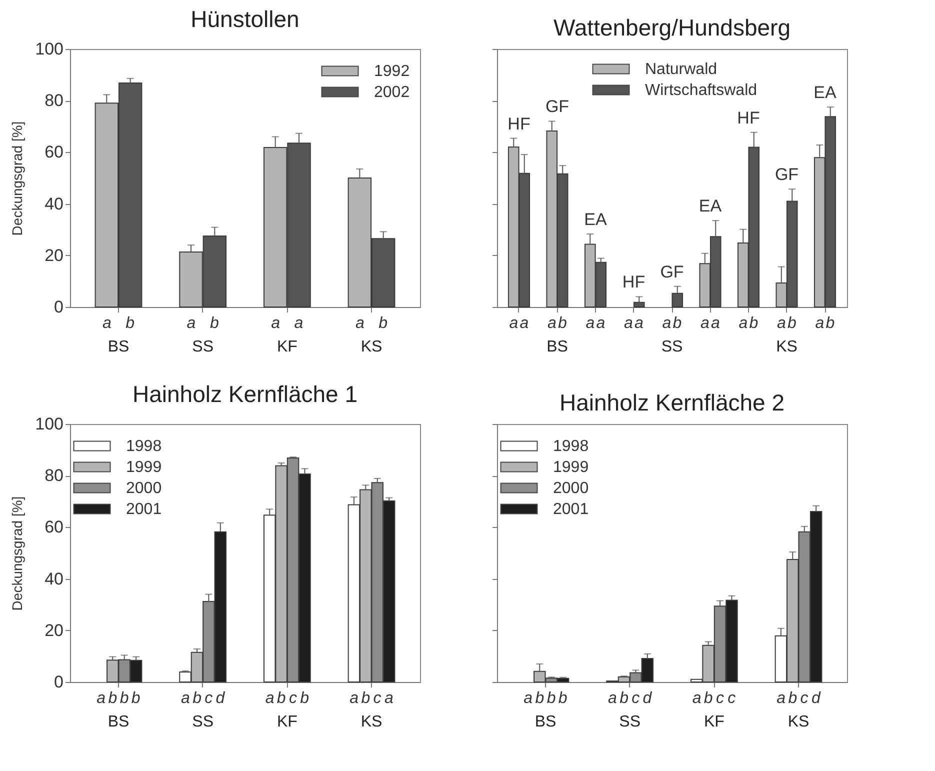 The width and height of the screenshot is (935, 771). Describe the element at coordinates (245, 394) in the screenshot. I see `chart-title: Hainholz Kernfläche 1` at that location.